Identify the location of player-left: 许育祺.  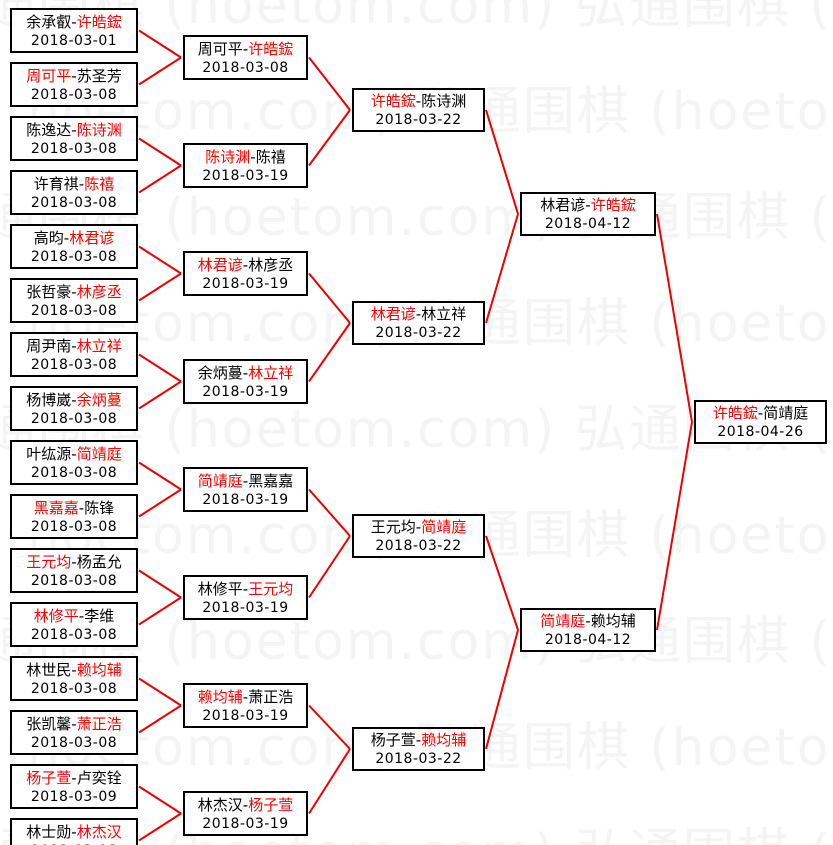
(56, 183).